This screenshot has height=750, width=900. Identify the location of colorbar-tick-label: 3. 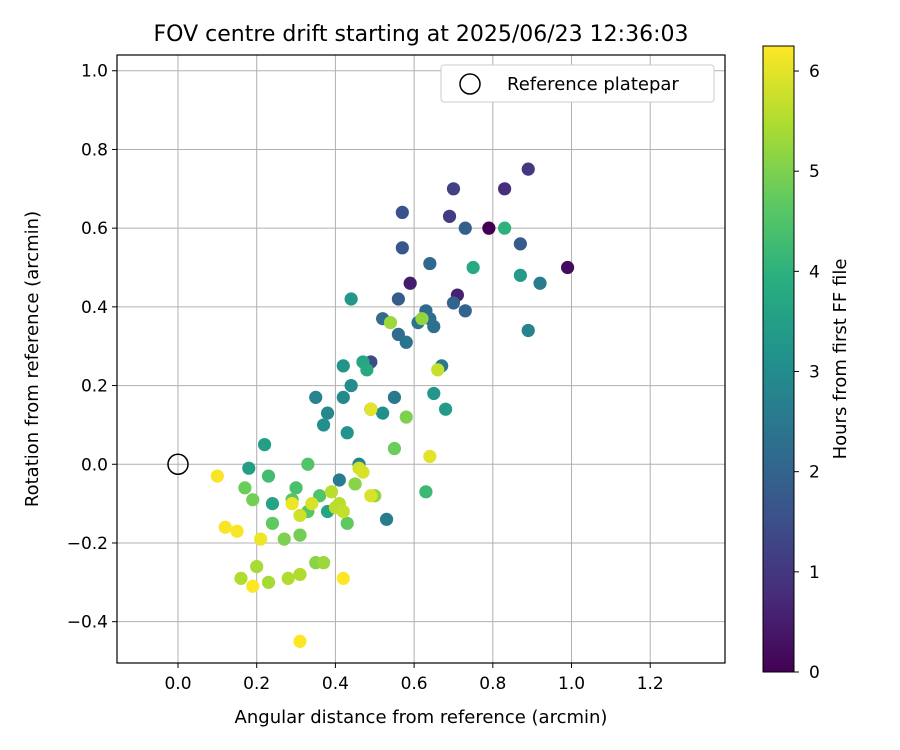
(814, 373).